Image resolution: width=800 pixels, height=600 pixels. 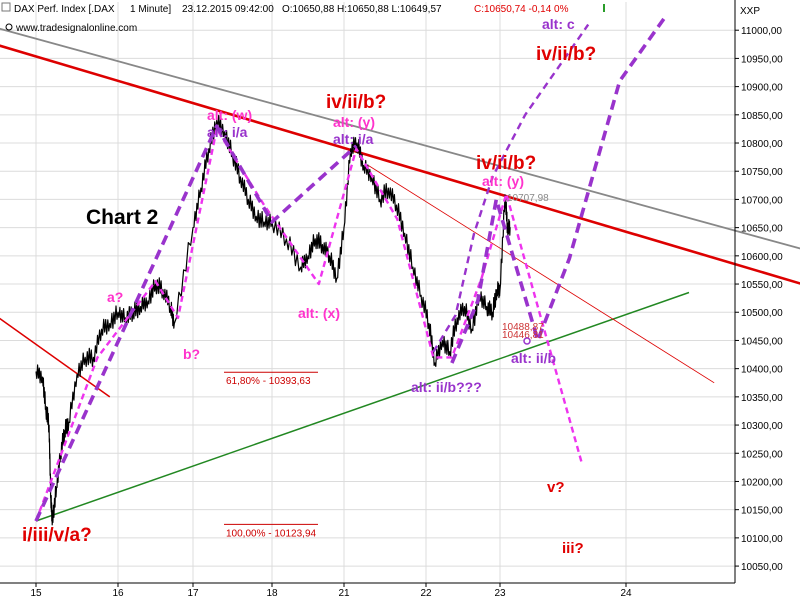 What do you see at coordinates (118, 593) in the screenshot?
I see `x-tick-label: 16` at bounding box center [118, 593].